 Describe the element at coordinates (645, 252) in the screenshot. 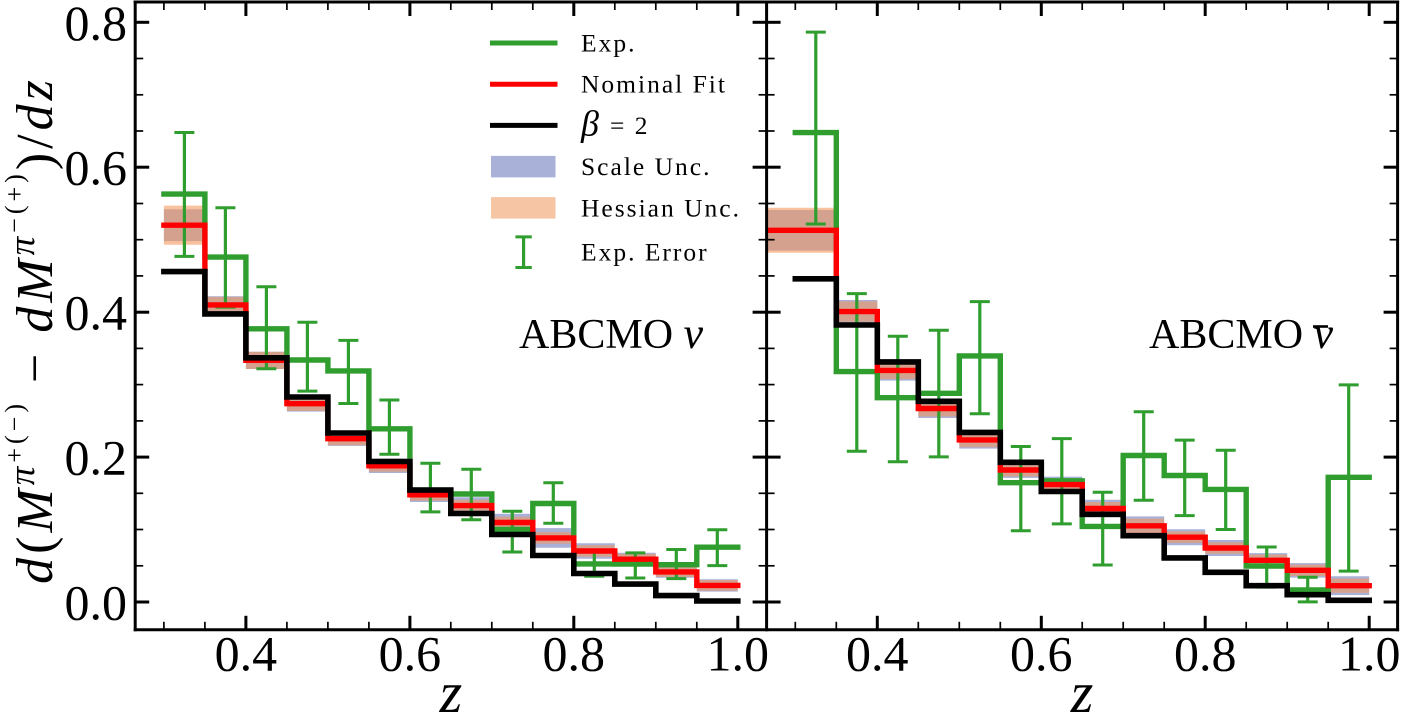

I see `svg-text: Exp. Error` at that location.